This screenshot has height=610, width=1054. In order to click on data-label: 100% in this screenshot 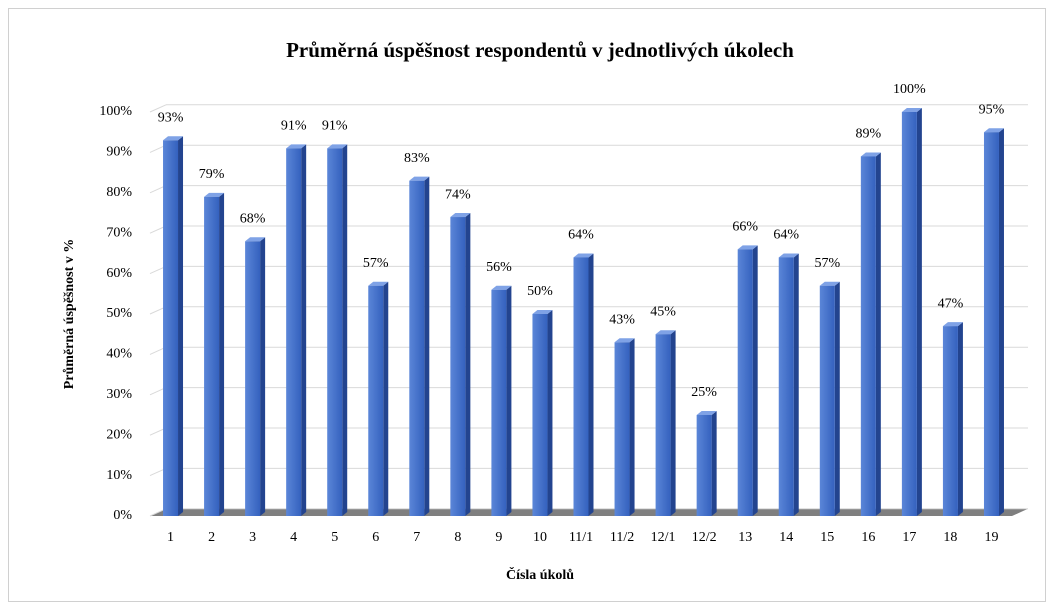, I will do `click(909, 89)`.